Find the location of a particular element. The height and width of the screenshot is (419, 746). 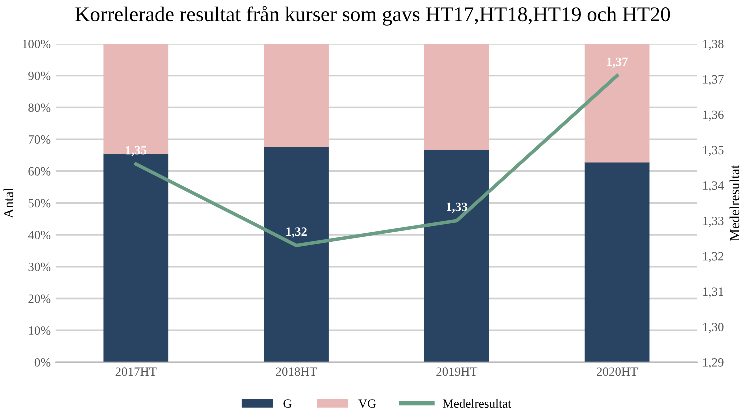

y2-tick-label: 1,30 is located at coordinates (713, 328).